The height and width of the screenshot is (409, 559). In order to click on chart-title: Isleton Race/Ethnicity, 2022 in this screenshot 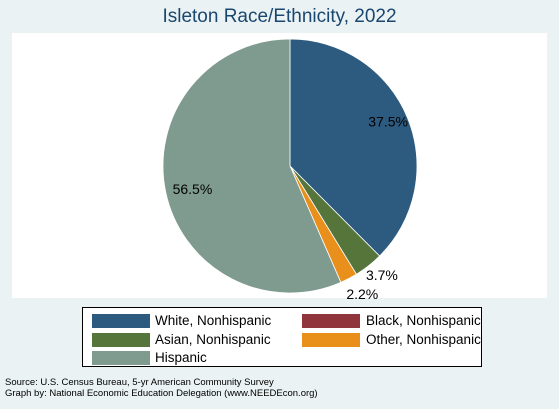, I will do `click(279, 16)`.